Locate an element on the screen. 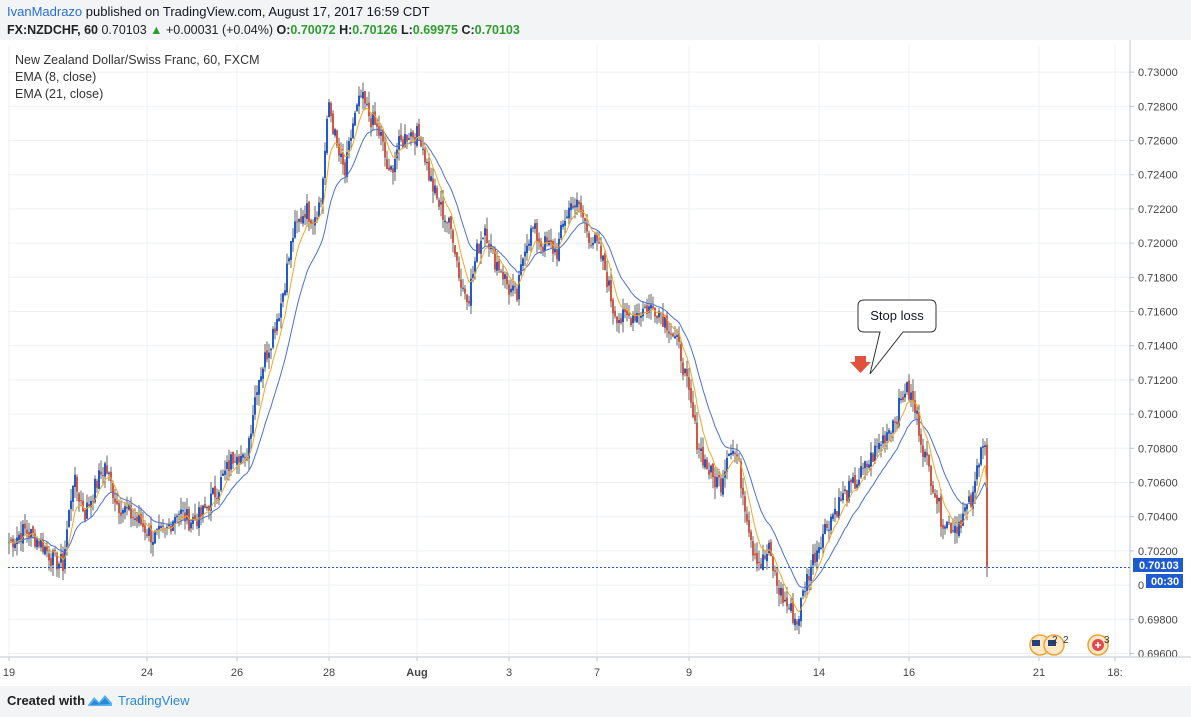 This screenshot has width=1191, height=717. countdown-text: 00:30 is located at coordinates (1165, 582).